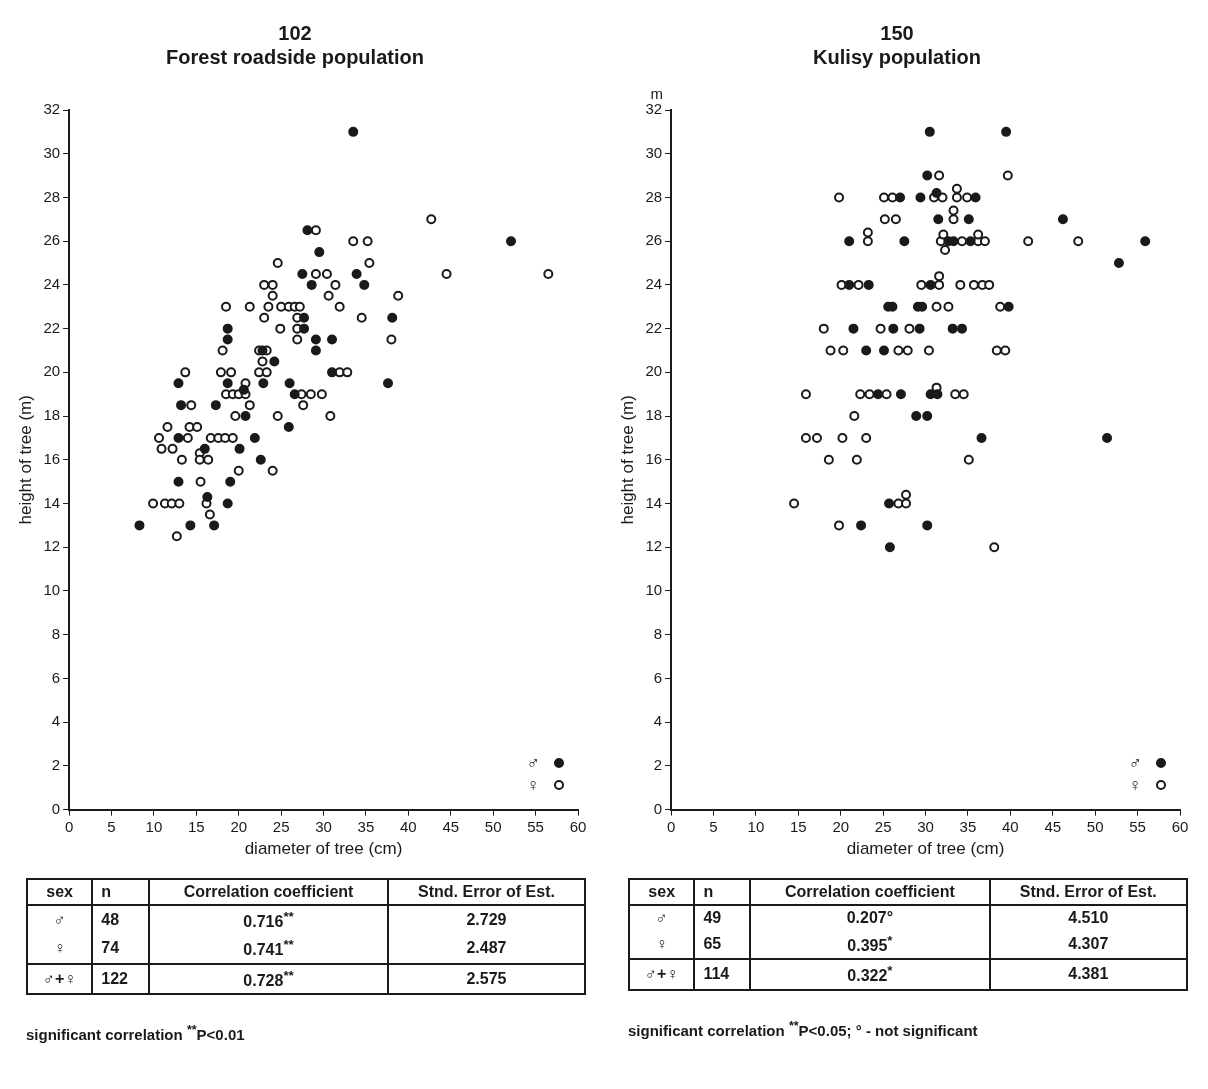  I want to click on text: 0.716$^{**}$, so click(268, 920).